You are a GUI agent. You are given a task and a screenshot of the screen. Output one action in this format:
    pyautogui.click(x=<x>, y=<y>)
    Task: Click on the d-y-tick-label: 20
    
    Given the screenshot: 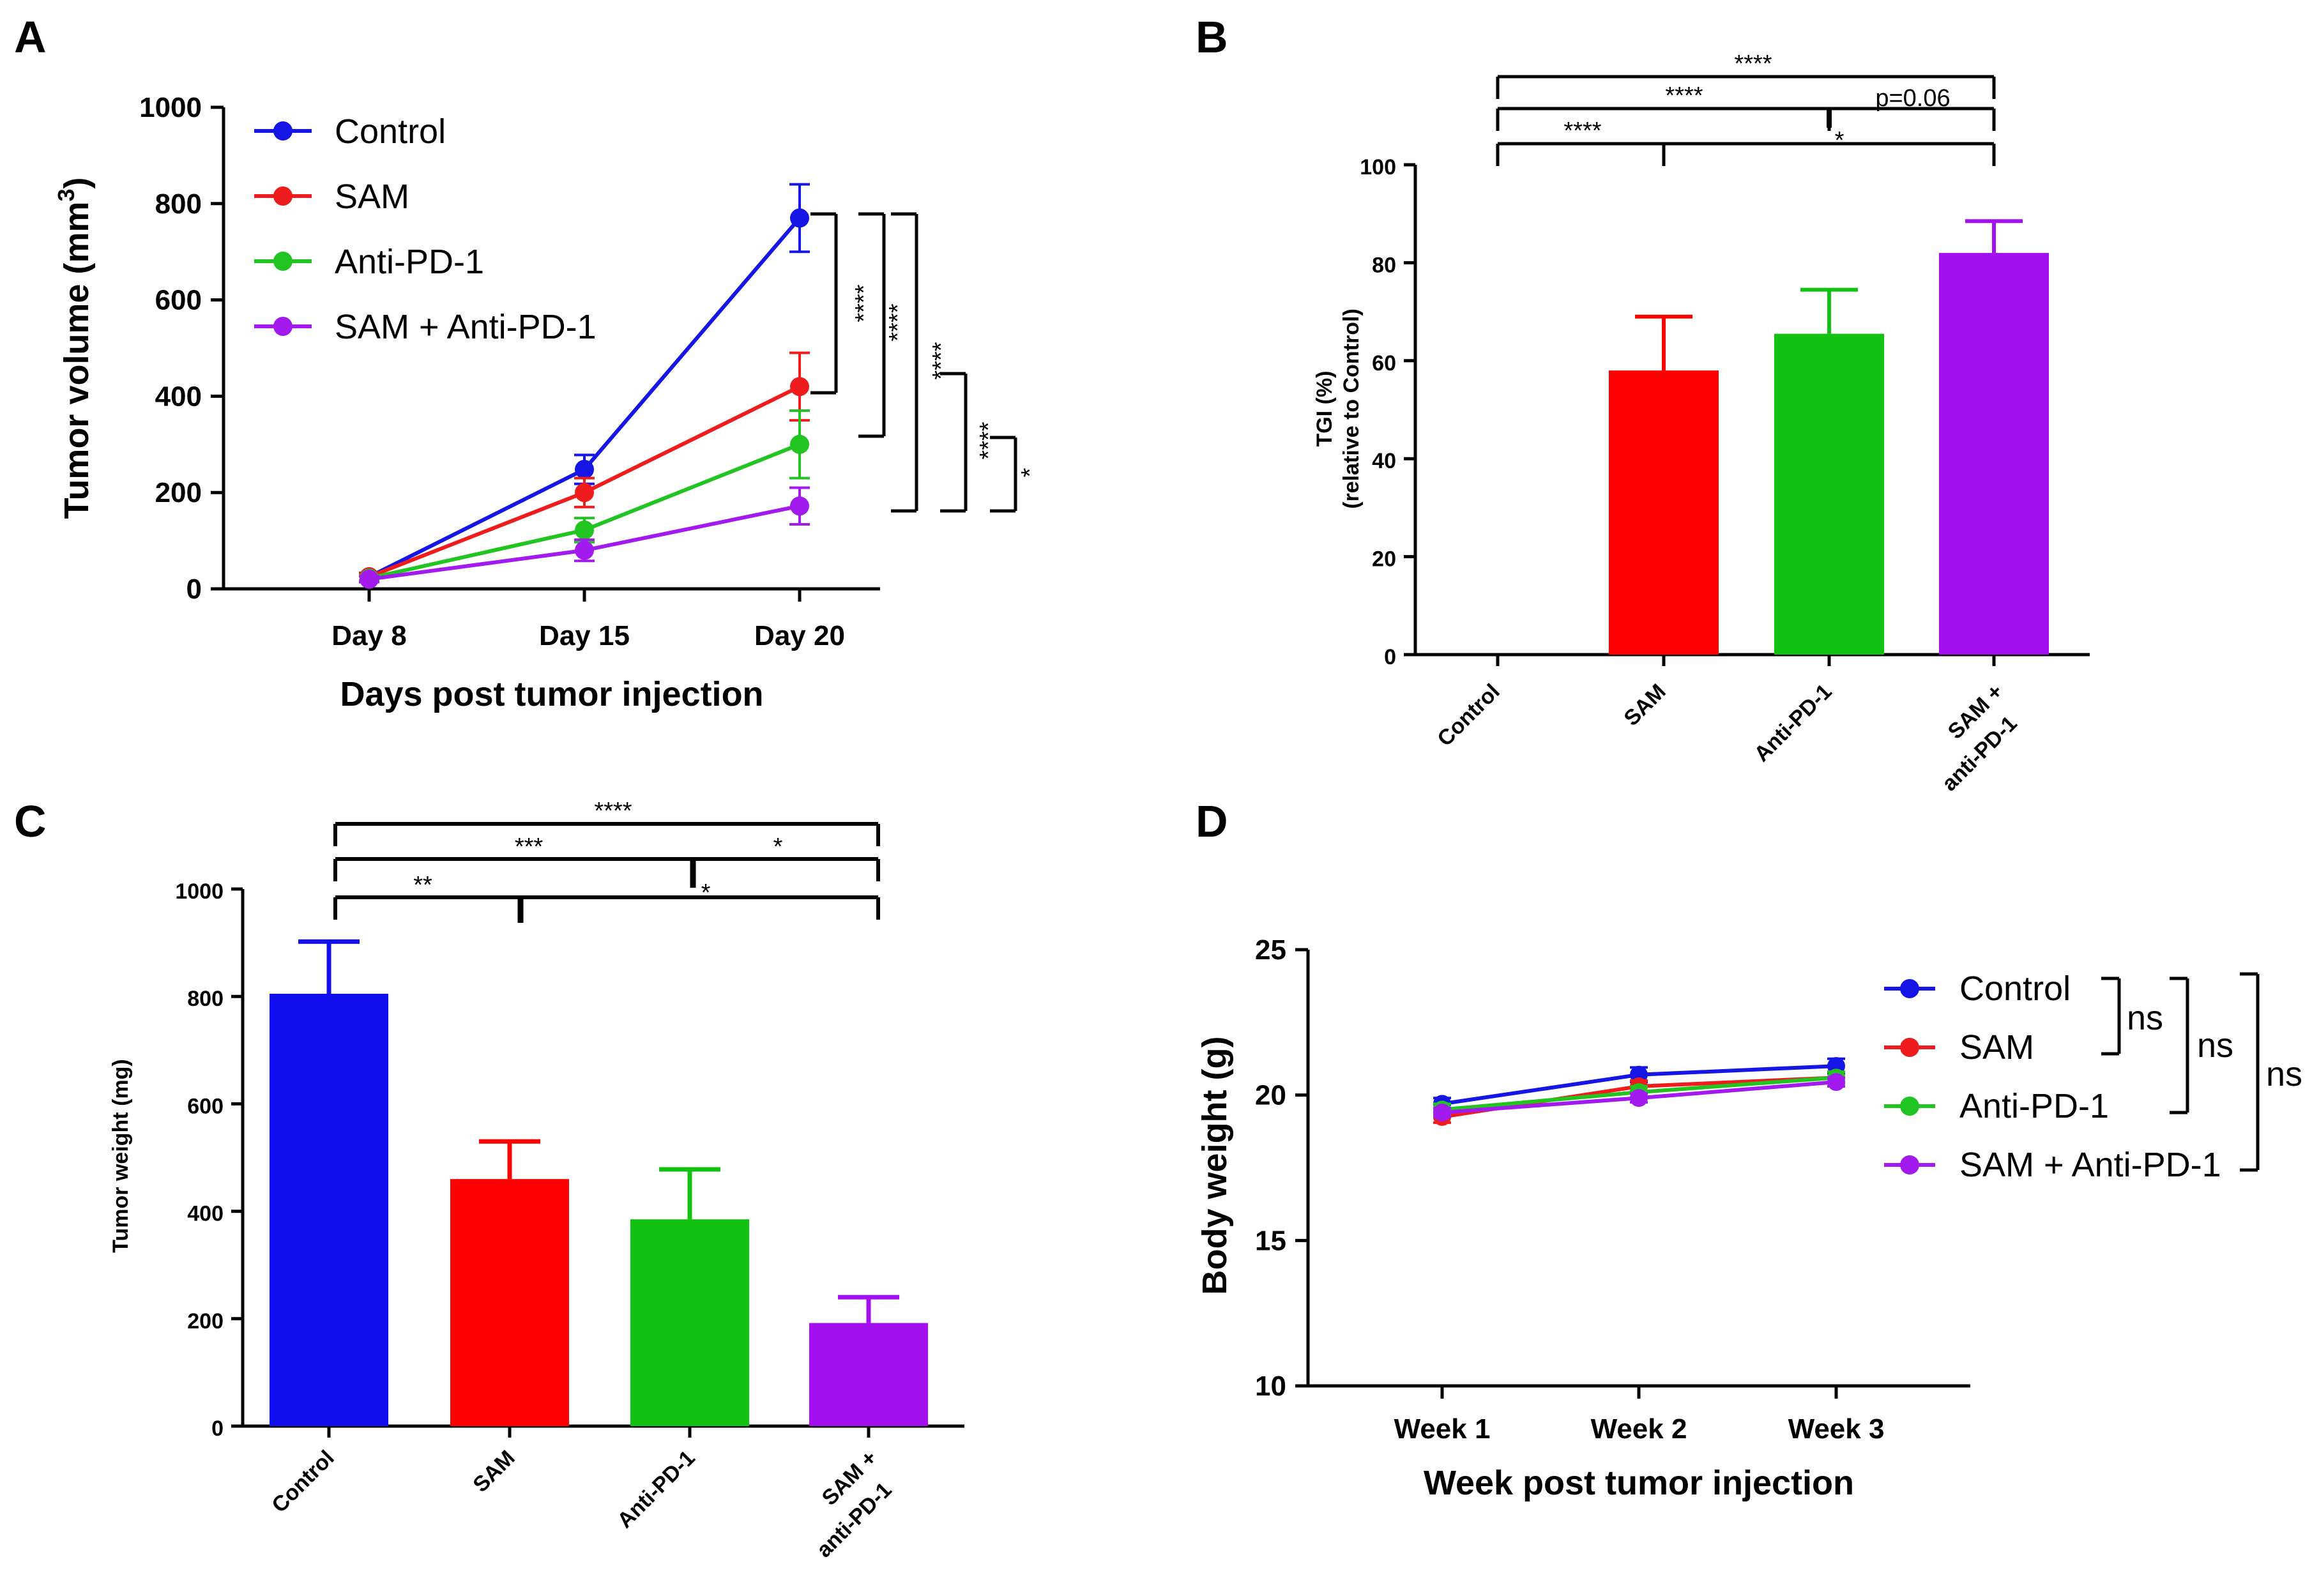 What is the action you would take?
    pyautogui.click(x=1270, y=1095)
    